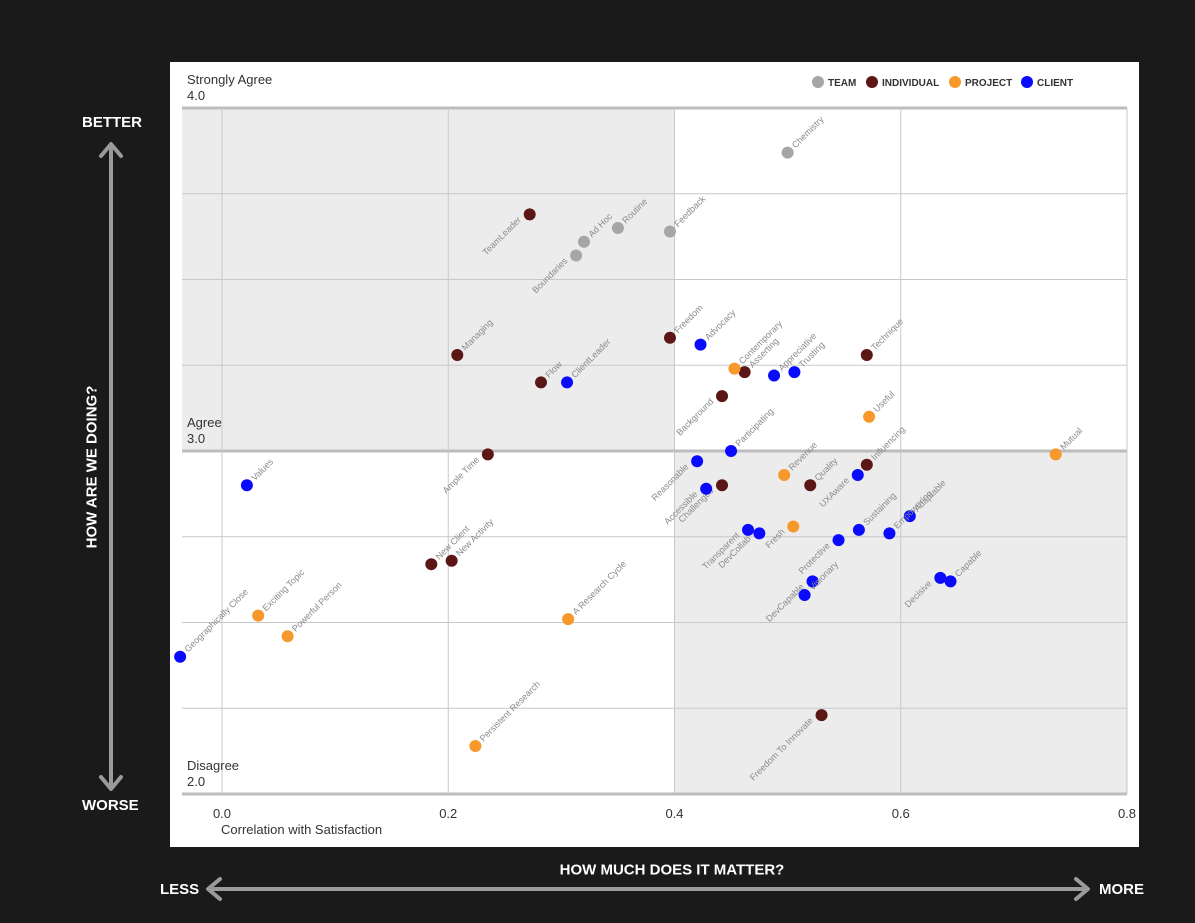  Describe the element at coordinates (196, 781) in the screenshot. I see `y-annotation-value: 2.0` at that location.